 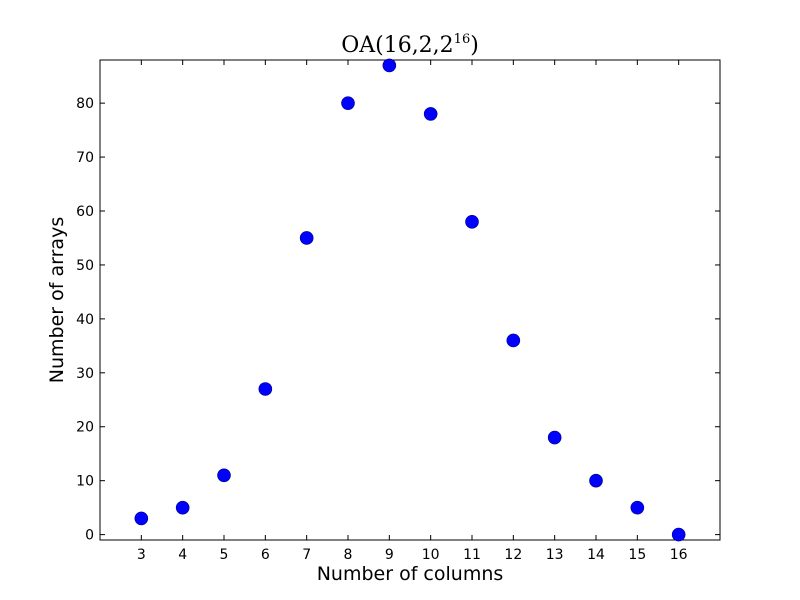 What do you see at coordinates (389, 555) in the screenshot?
I see `x-tick-label: 9` at bounding box center [389, 555].